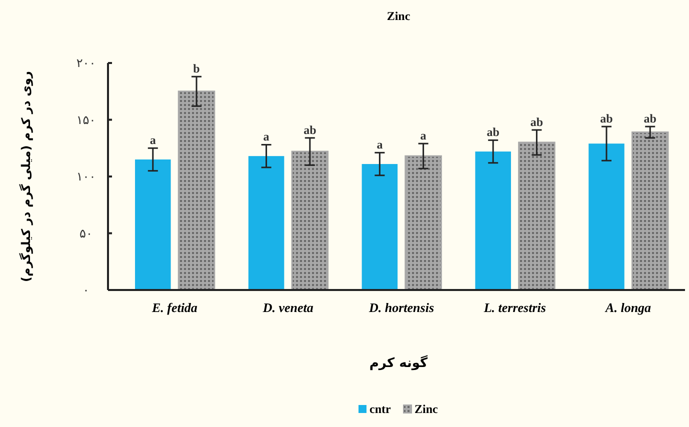 The width and height of the screenshot is (689, 427). Describe the element at coordinates (398, 363) in the screenshot. I see `x-axis-title: گونه کرم` at that location.